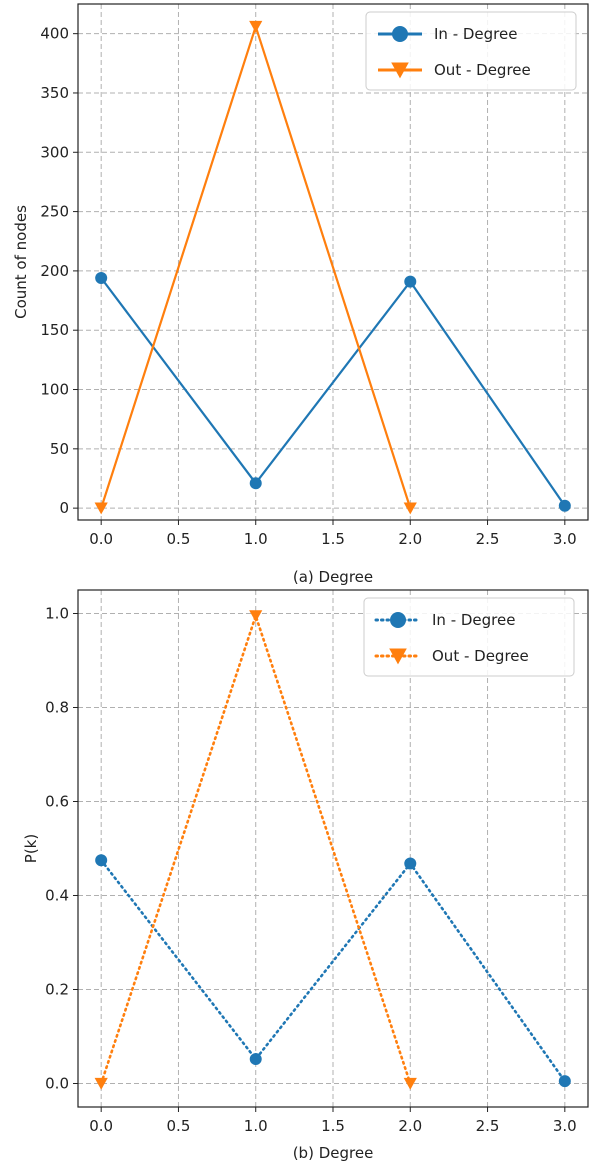 This screenshot has height=1168, width=607. Describe the element at coordinates (101, 1126) in the screenshot. I see `b-x-tick-label: 0.0` at that location.